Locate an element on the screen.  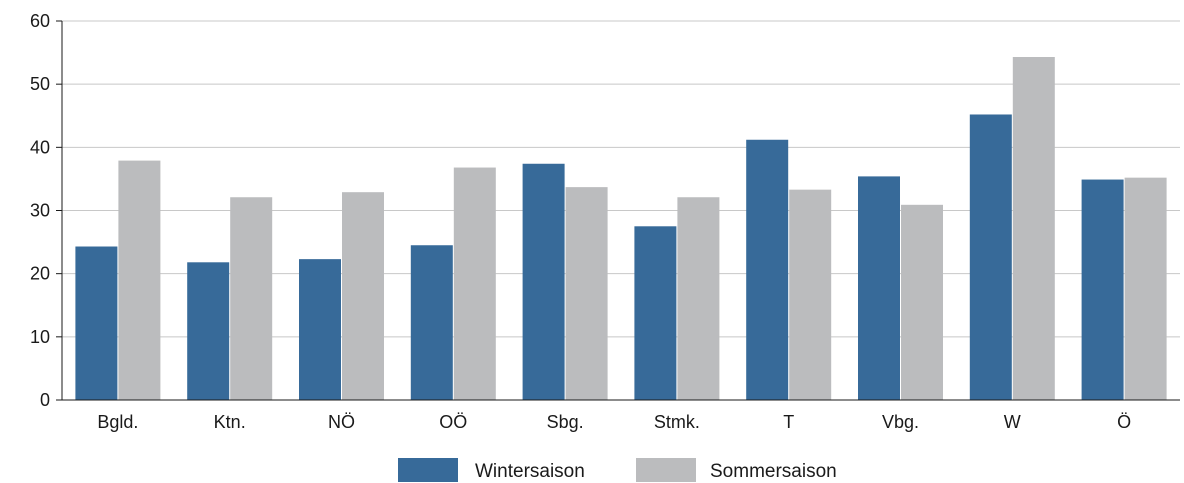
x-tick-label: T is located at coordinates (788, 422).